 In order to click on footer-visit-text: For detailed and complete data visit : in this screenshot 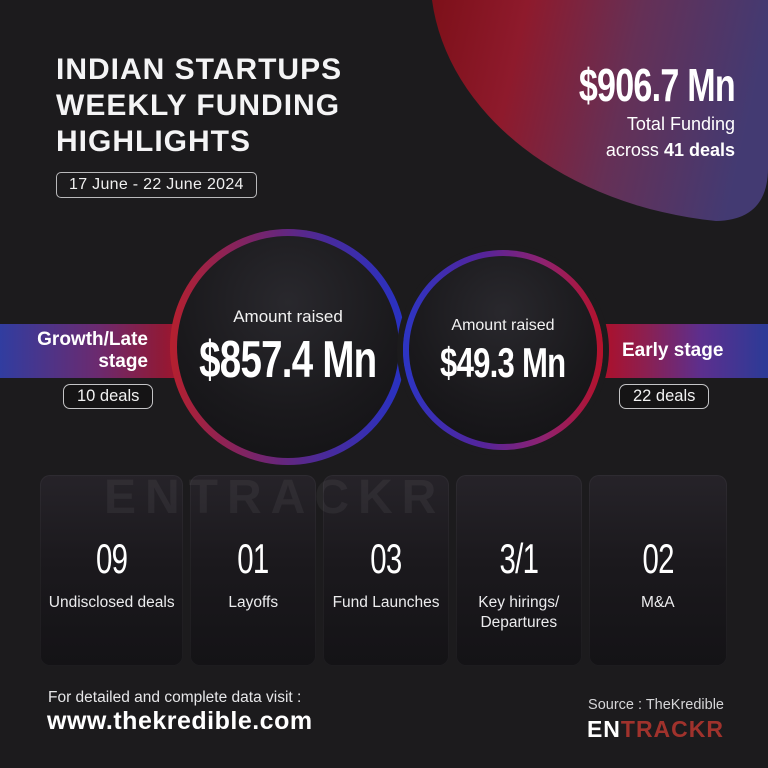, I will do `click(175, 697)`.